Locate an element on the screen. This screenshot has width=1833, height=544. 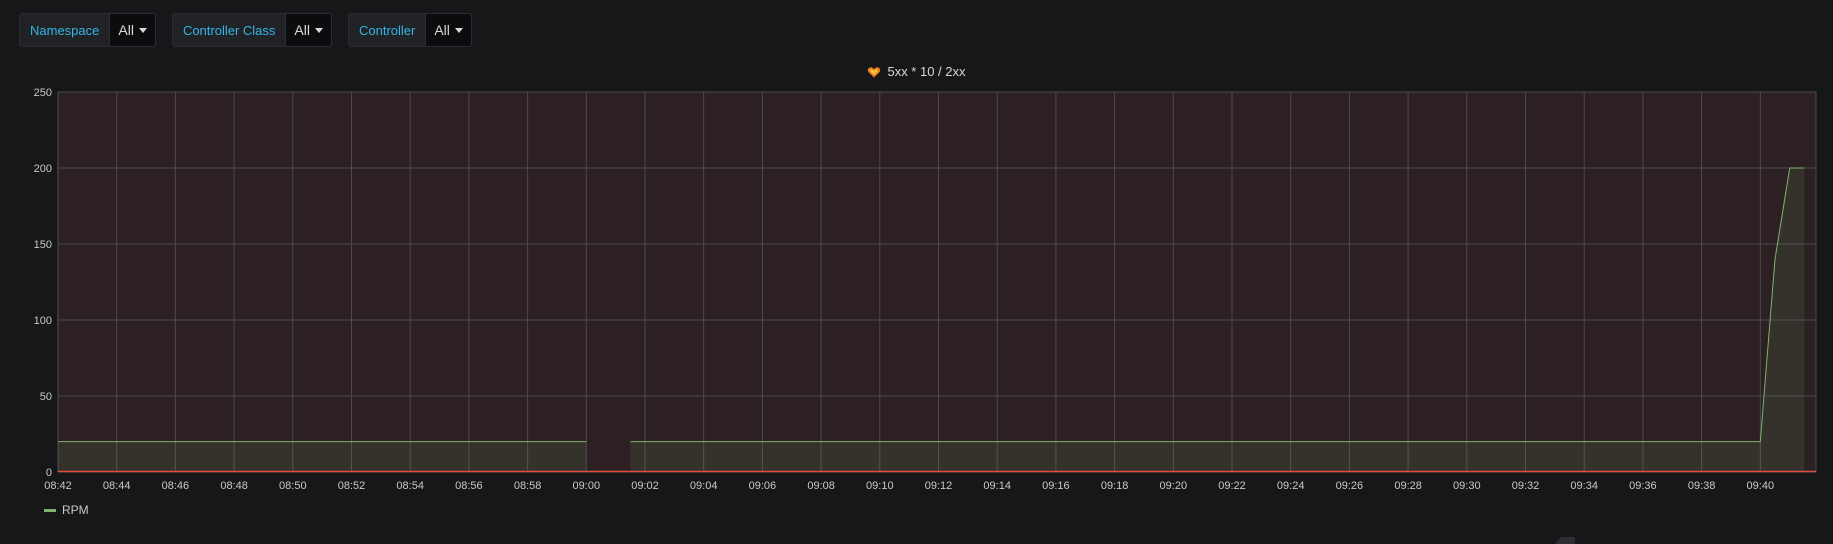
x-tick-label: 09:08 is located at coordinates (821, 486).